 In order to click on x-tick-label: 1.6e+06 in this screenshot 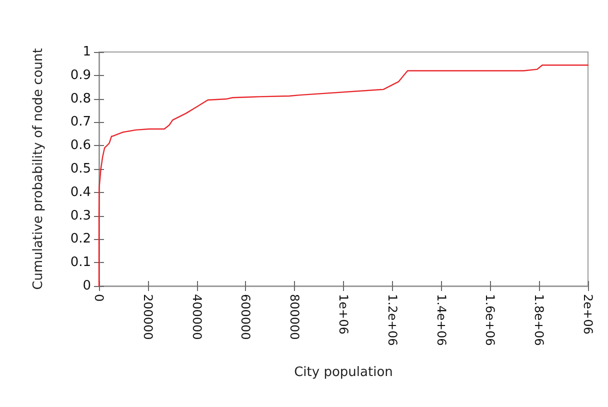, I will do `click(490, 320)`.